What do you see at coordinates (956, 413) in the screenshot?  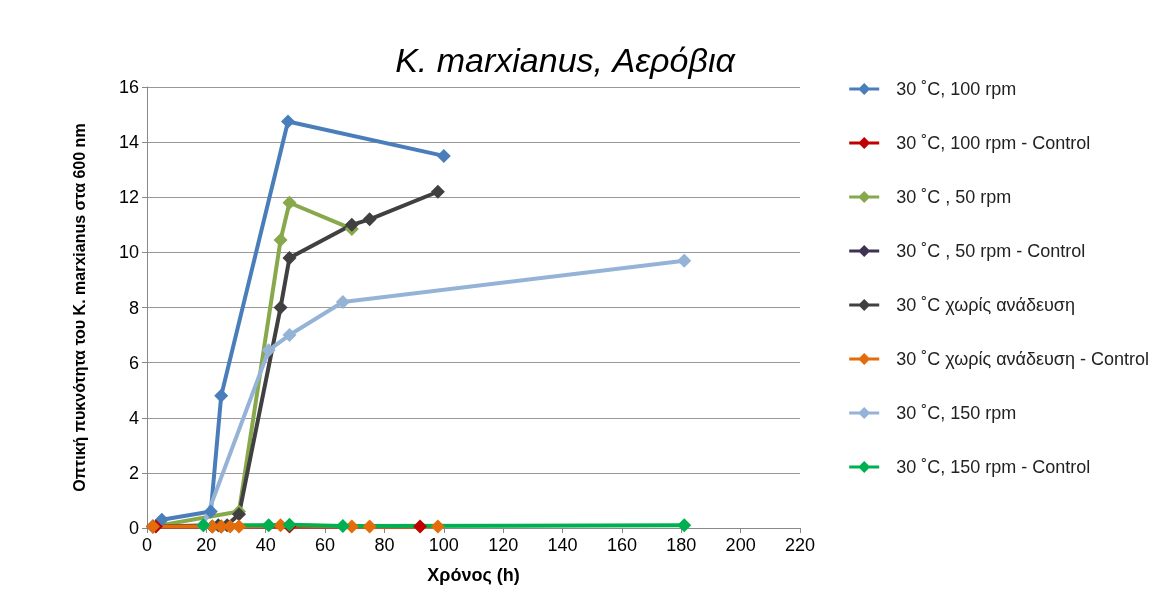 I see `legend-label: 30 ˚C, 150 rpm` at bounding box center [956, 413].